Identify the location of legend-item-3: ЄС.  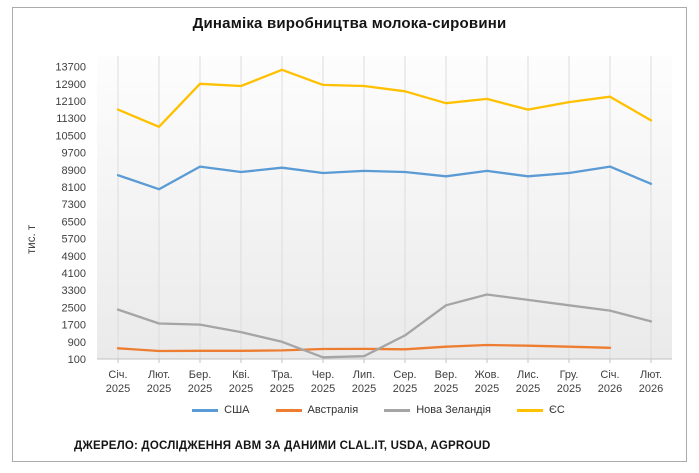
(540, 410).